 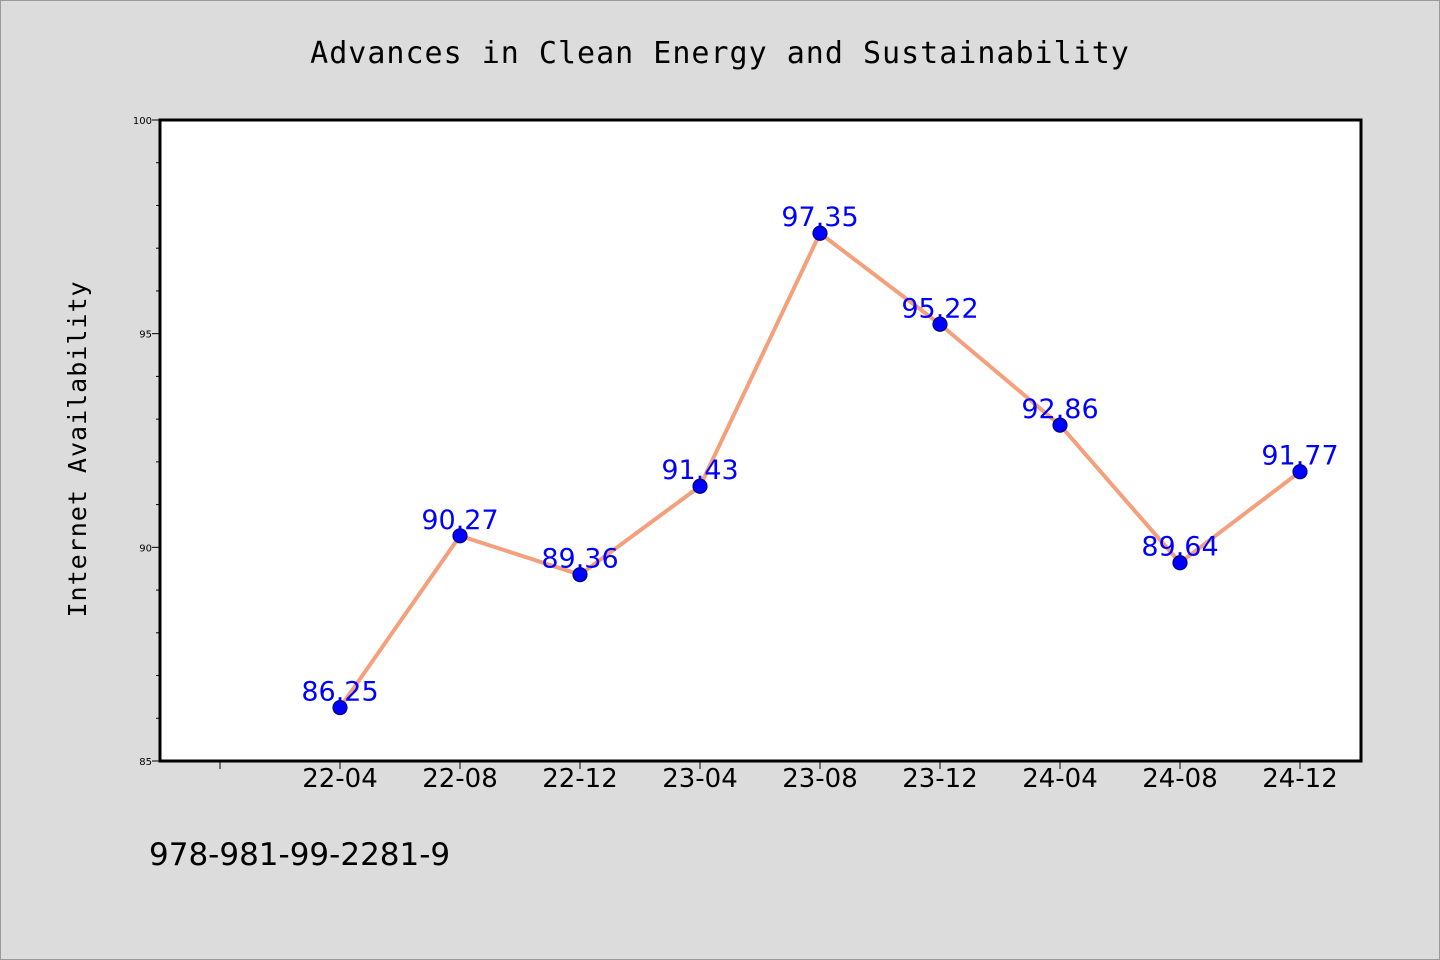 I want to click on data-label: 95.22, so click(x=939, y=308).